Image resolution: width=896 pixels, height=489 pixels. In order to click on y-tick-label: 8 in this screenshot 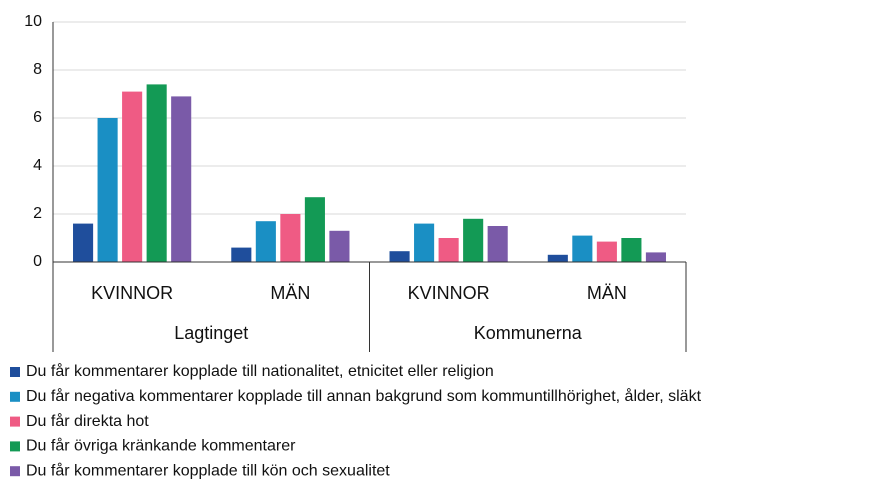, I will do `click(37, 69)`.